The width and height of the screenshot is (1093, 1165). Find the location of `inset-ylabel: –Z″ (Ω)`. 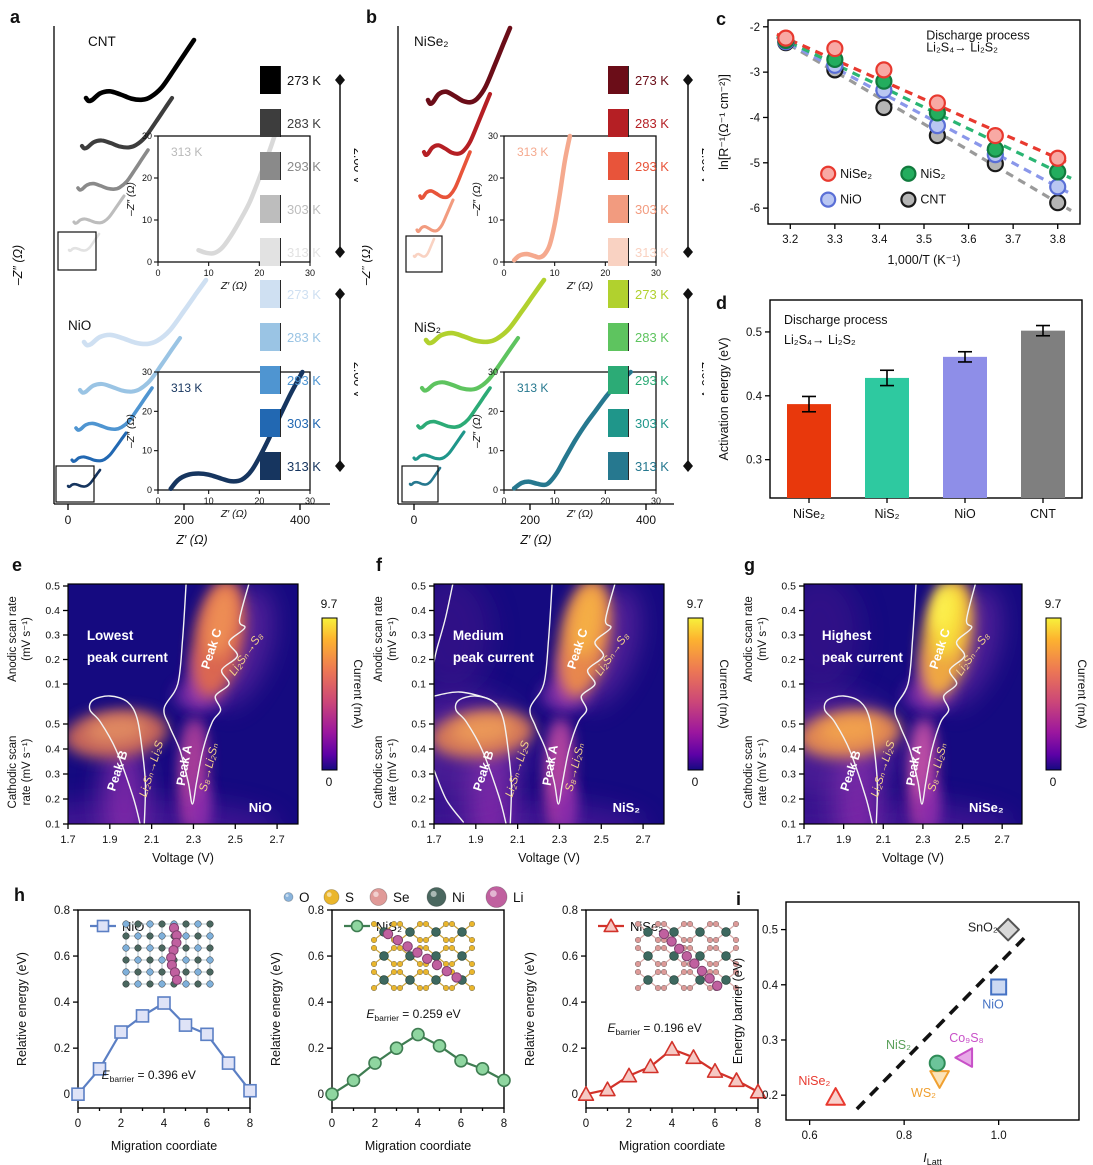

inset-ylabel: –Z″ (Ω) is located at coordinates (477, 199).